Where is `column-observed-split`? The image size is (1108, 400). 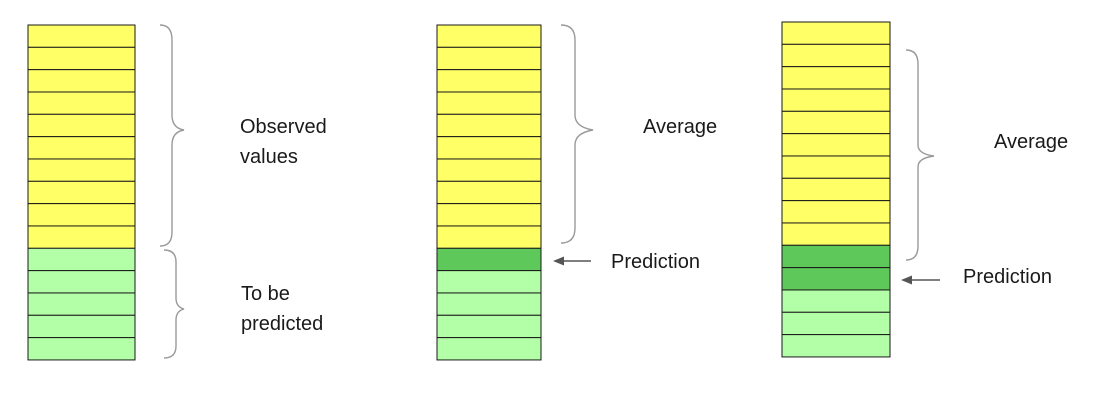
column-observed-split is located at coordinates (81, 192).